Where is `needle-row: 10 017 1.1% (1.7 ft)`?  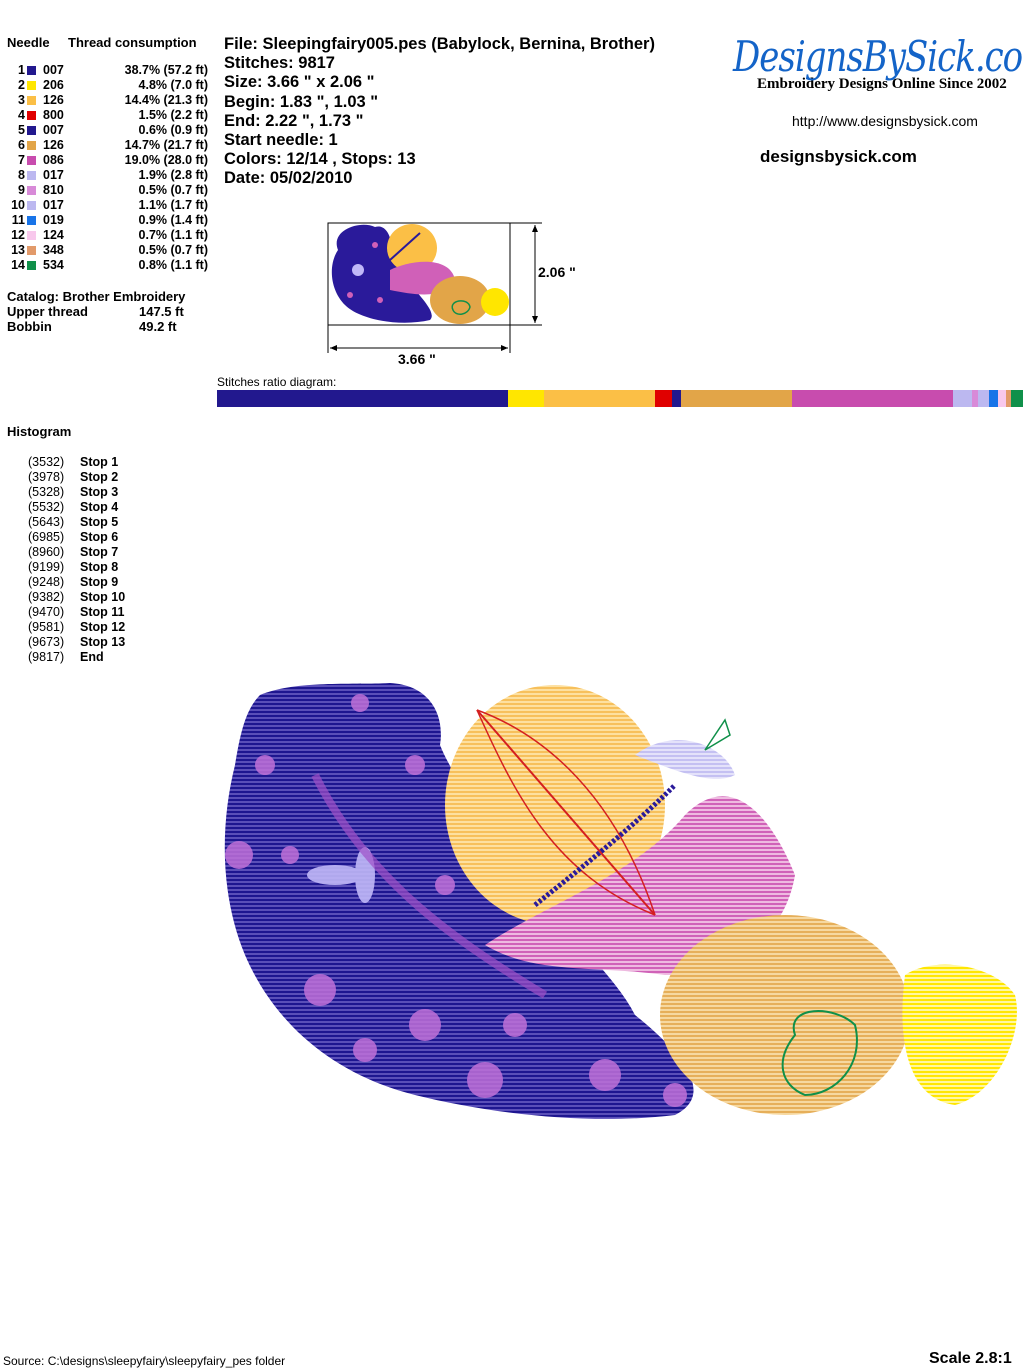
needle-row: 10 017 1.1% (1.7 ft) is located at coordinates (107, 205).